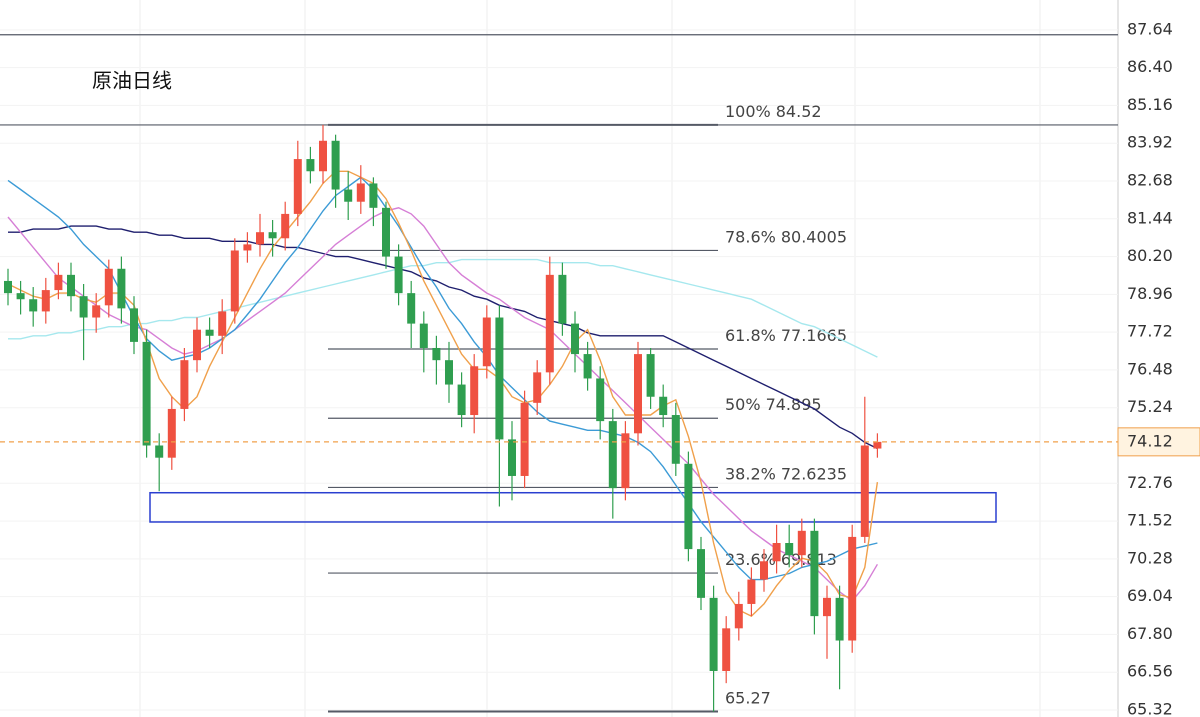 This screenshot has width=1200, height=717. Describe the element at coordinates (1150, 217) in the screenshot. I see `y-tick-label: 81.44` at that location.